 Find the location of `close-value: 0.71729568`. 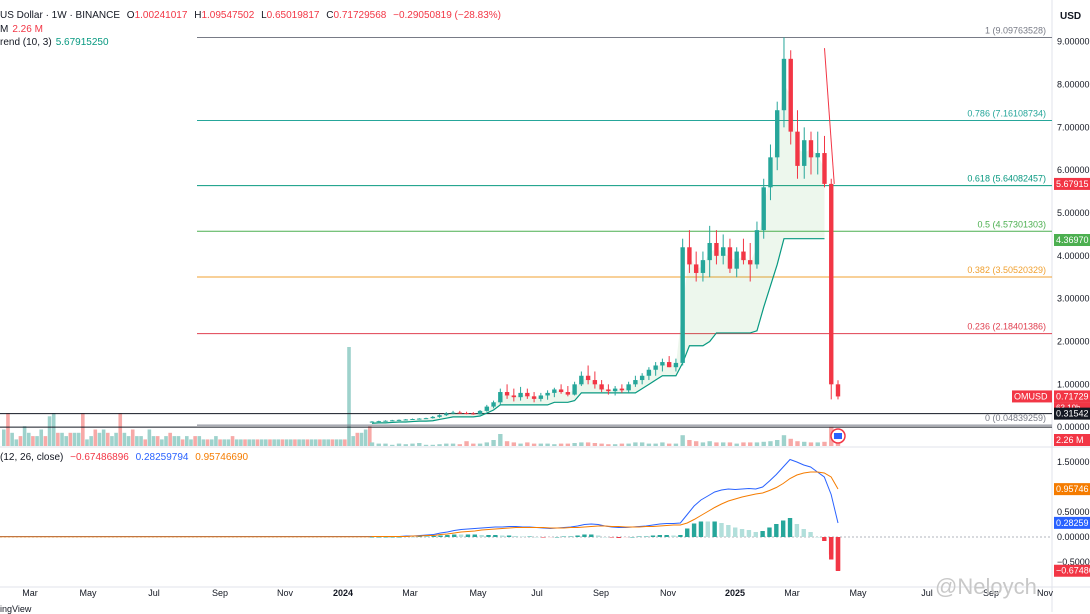

close-value: 0.71729568 is located at coordinates (360, 15).